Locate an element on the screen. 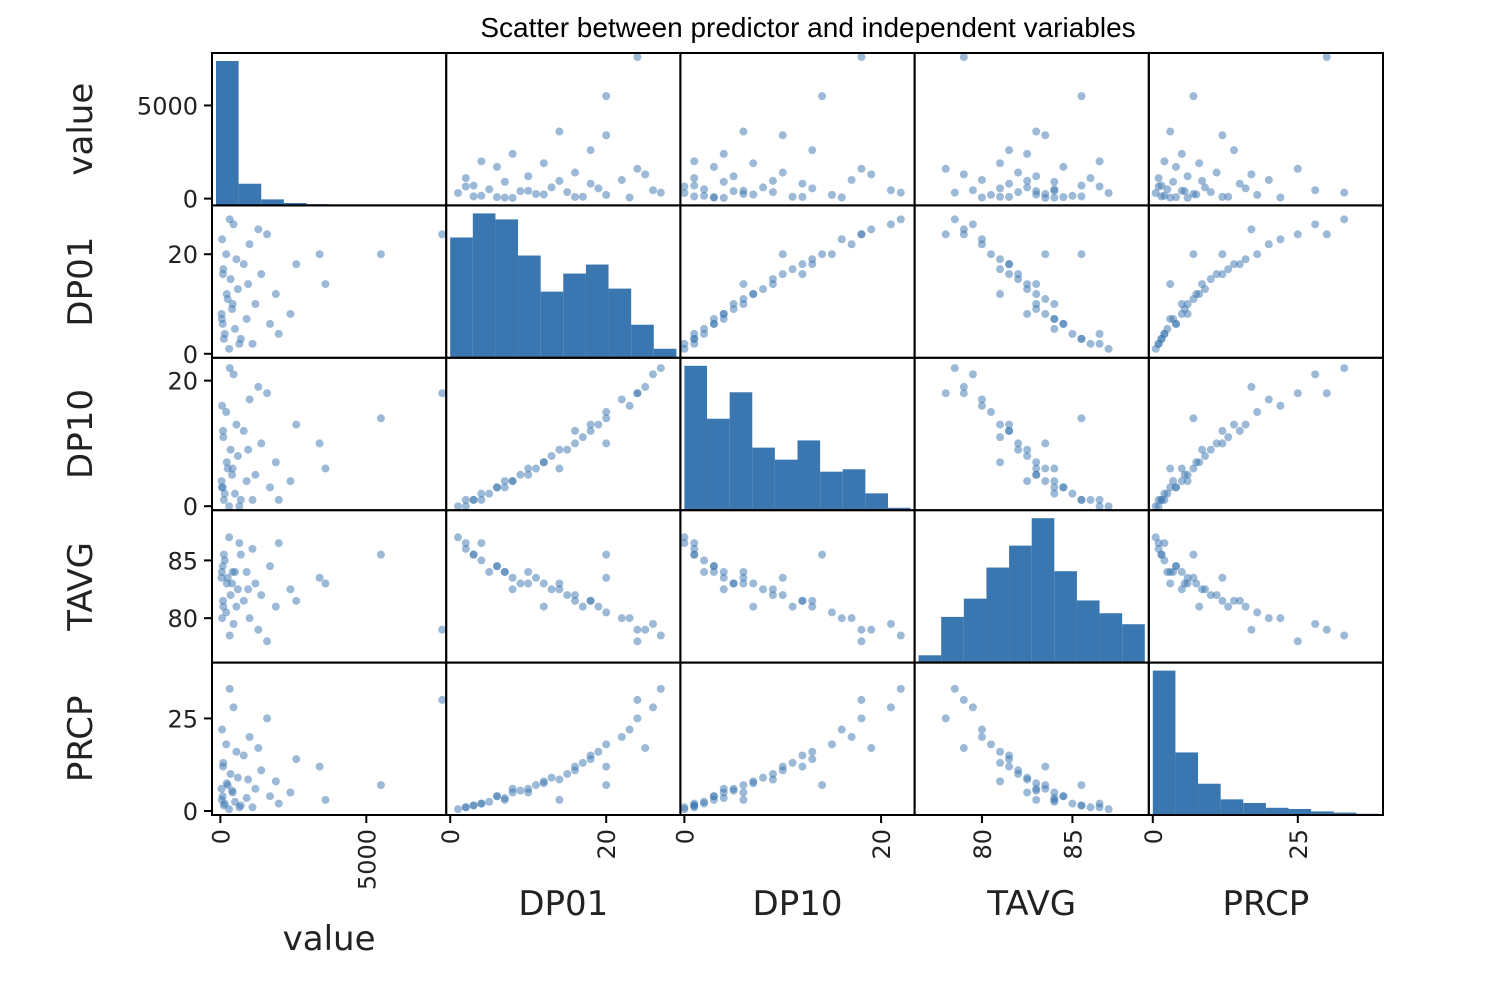 The width and height of the screenshot is (1492, 1006). y-axis-label-DP01: DP01 is located at coordinates (81, 282).